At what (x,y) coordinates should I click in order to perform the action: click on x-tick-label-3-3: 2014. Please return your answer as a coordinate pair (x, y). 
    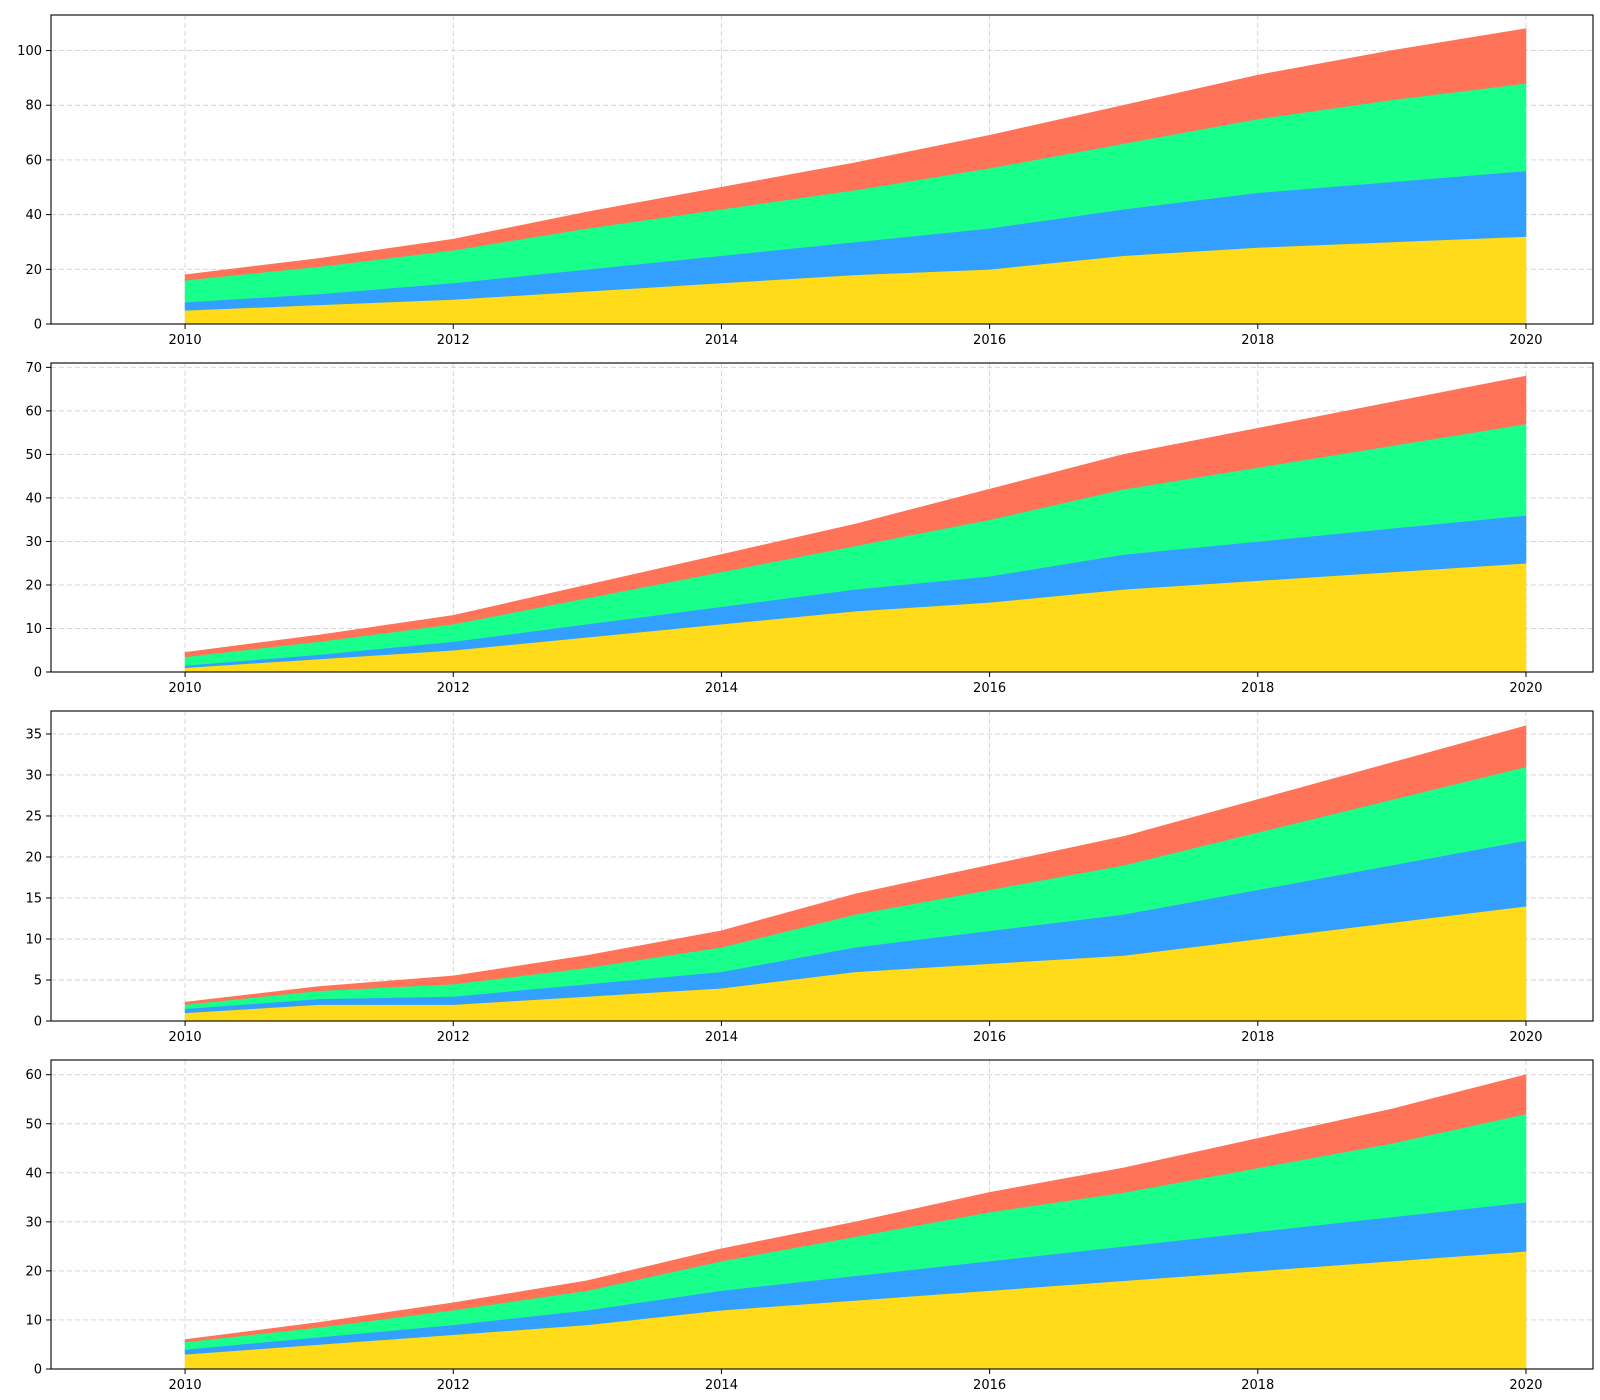
    Looking at the image, I should click on (721, 1037).